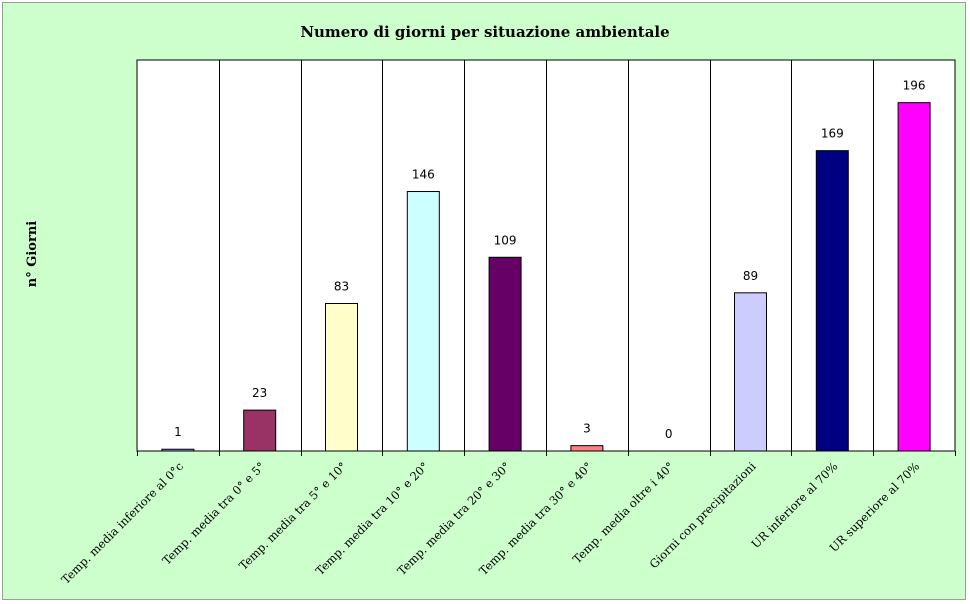 The image size is (970, 604). I want to click on x-axis-ticks, so click(546, 453).